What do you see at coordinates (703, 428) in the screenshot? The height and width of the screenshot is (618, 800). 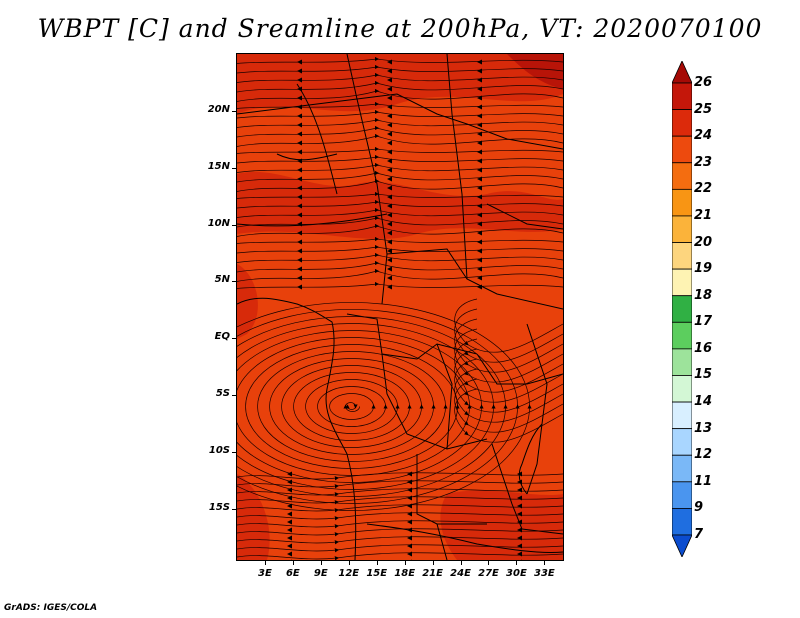 I see `colorbar-level-label: 13` at bounding box center [703, 428].